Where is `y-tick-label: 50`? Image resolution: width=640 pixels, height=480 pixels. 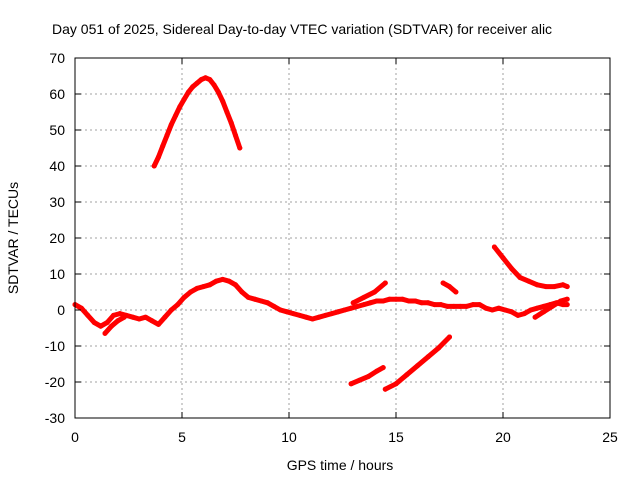 y-tick-label: 50 is located at coordinates (57, 130).